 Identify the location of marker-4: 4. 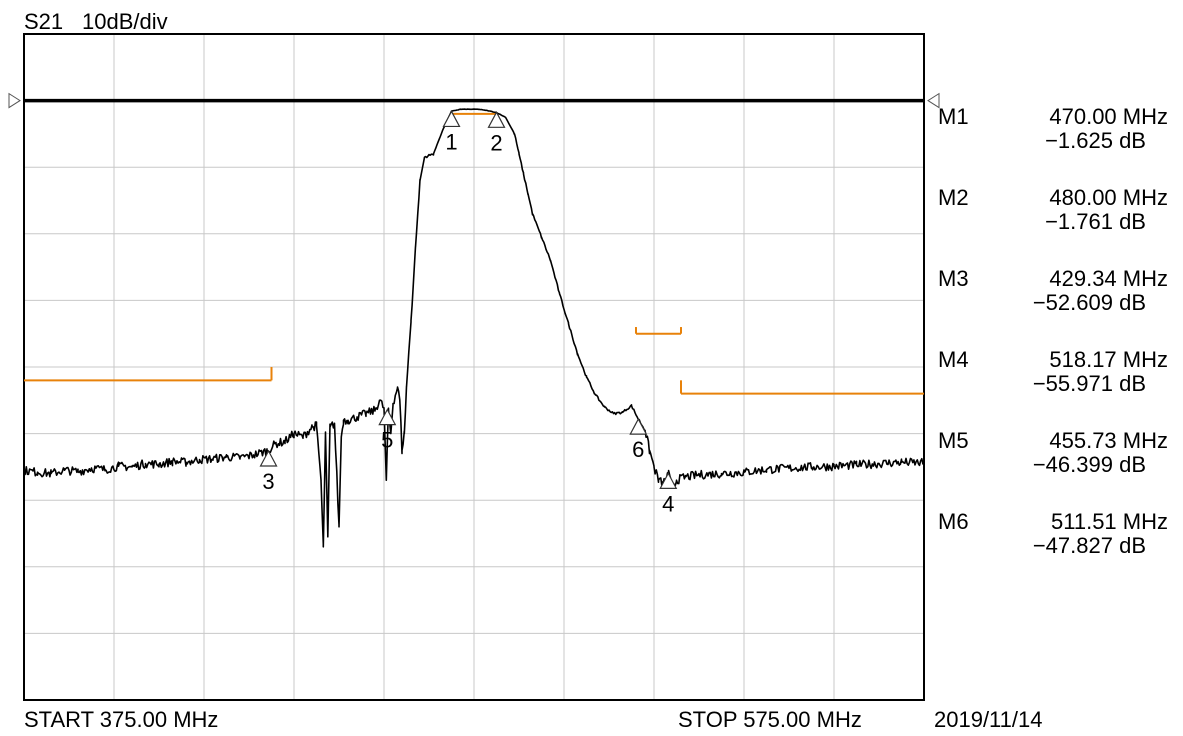
(668, 494).